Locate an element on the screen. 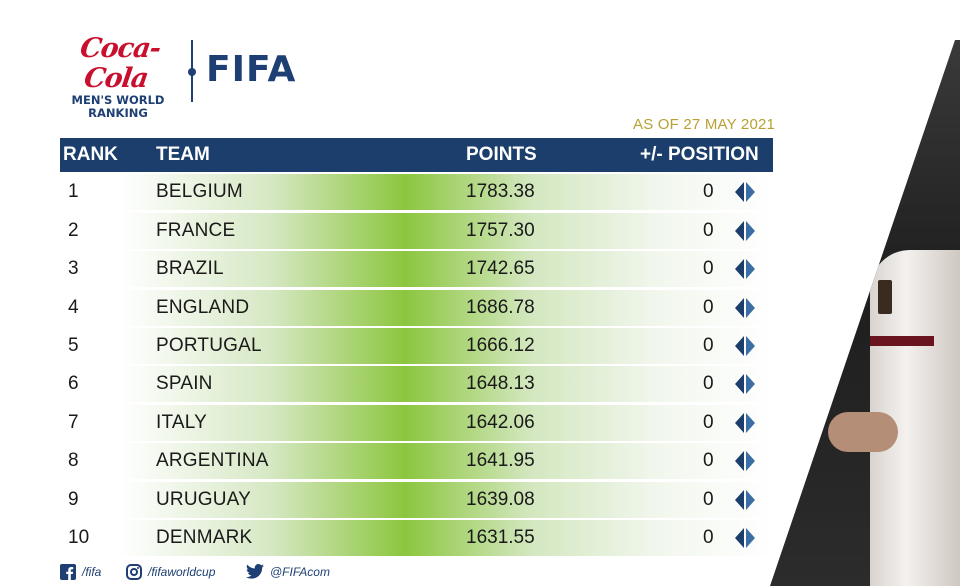 Image resolution: width=960 pixels, height=586 pixels. rank-cell: 10 is located at coordinates (79, 537).